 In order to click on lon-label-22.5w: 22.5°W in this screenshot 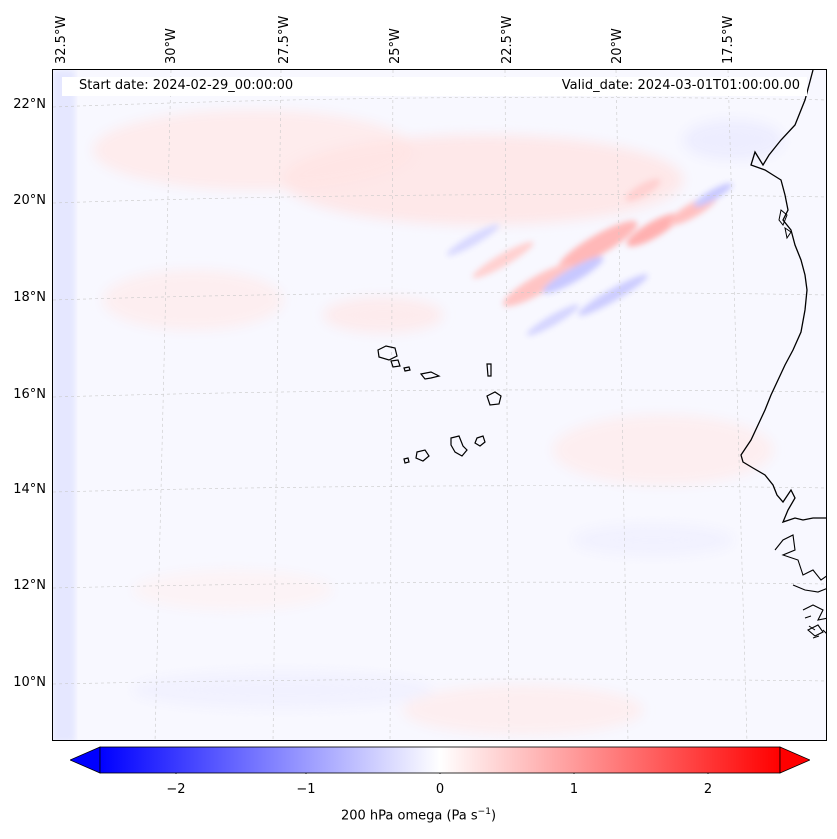, I will do `click(507, 39)`.